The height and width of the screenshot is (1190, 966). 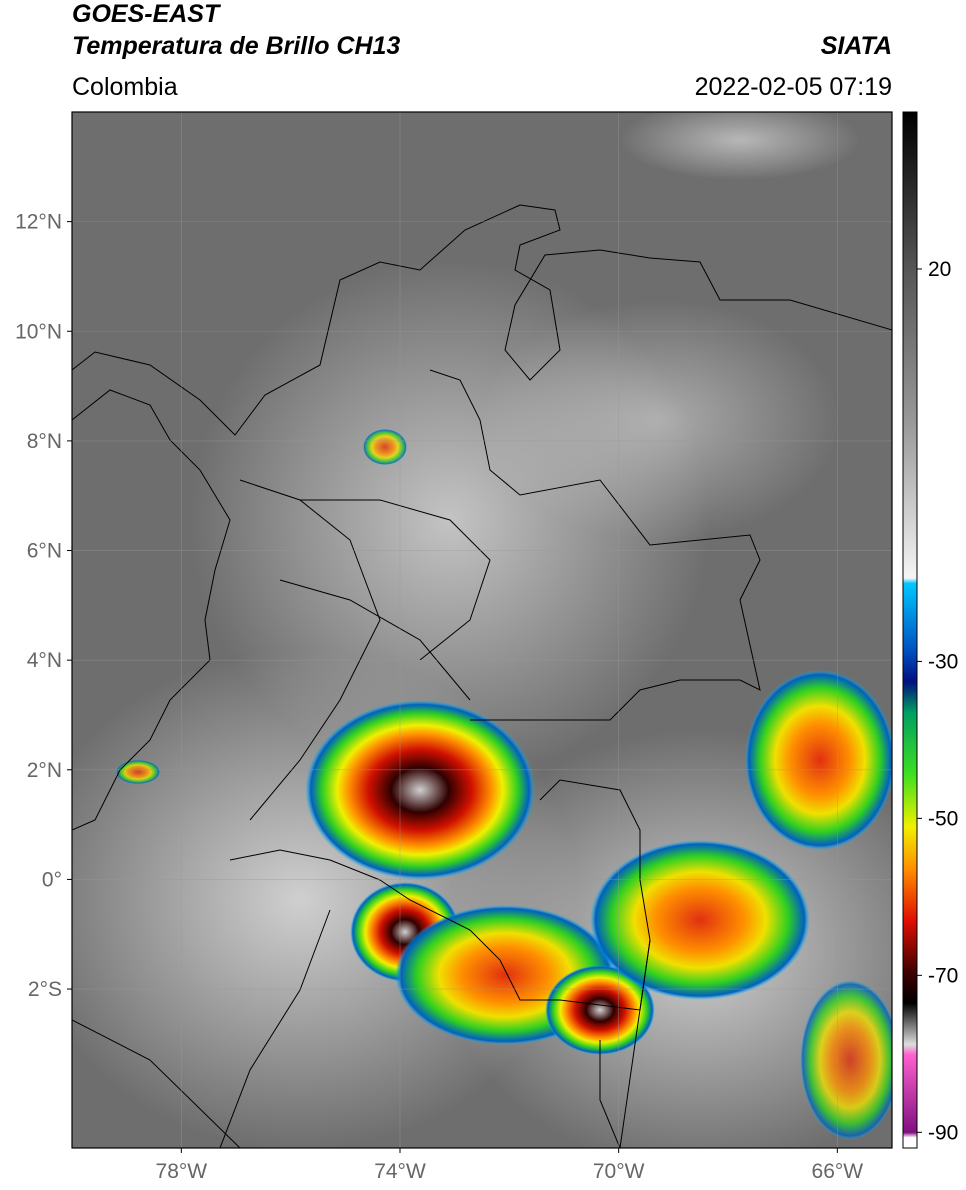 I want to click on lat-tick-label: 6°N, so click(x=44, y=551).